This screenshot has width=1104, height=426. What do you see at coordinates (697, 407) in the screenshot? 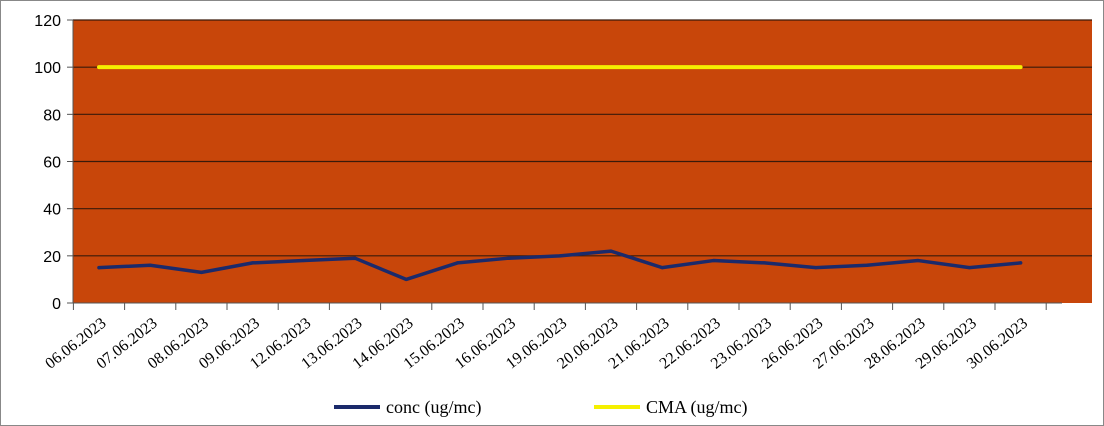
I see `legend-label: CMA (ug/mc)` at bounding box center [697, 407].